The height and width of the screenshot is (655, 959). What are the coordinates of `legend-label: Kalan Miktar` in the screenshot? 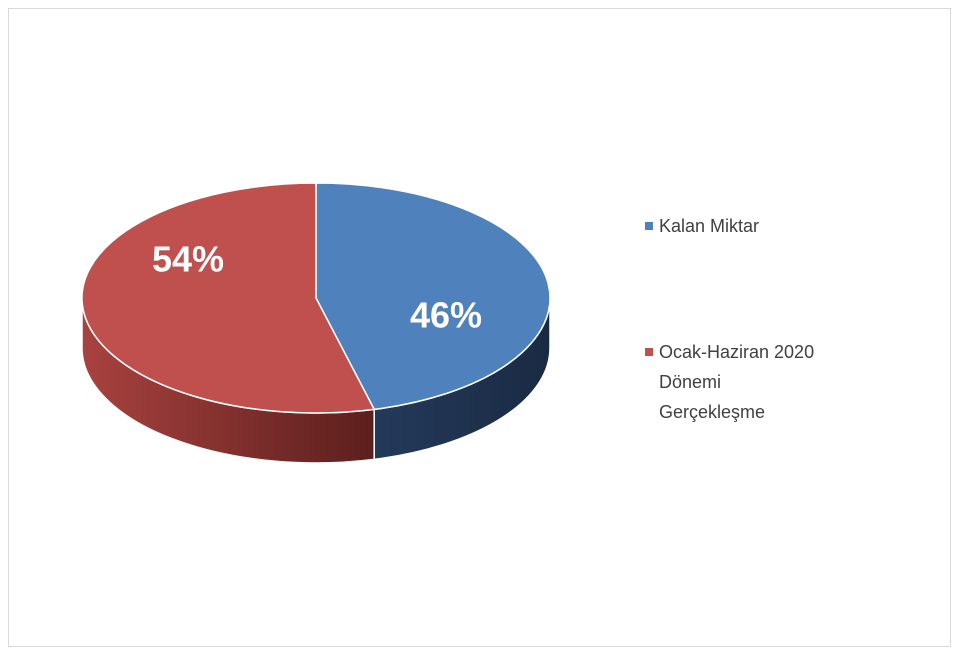 It's located at (709, 226).